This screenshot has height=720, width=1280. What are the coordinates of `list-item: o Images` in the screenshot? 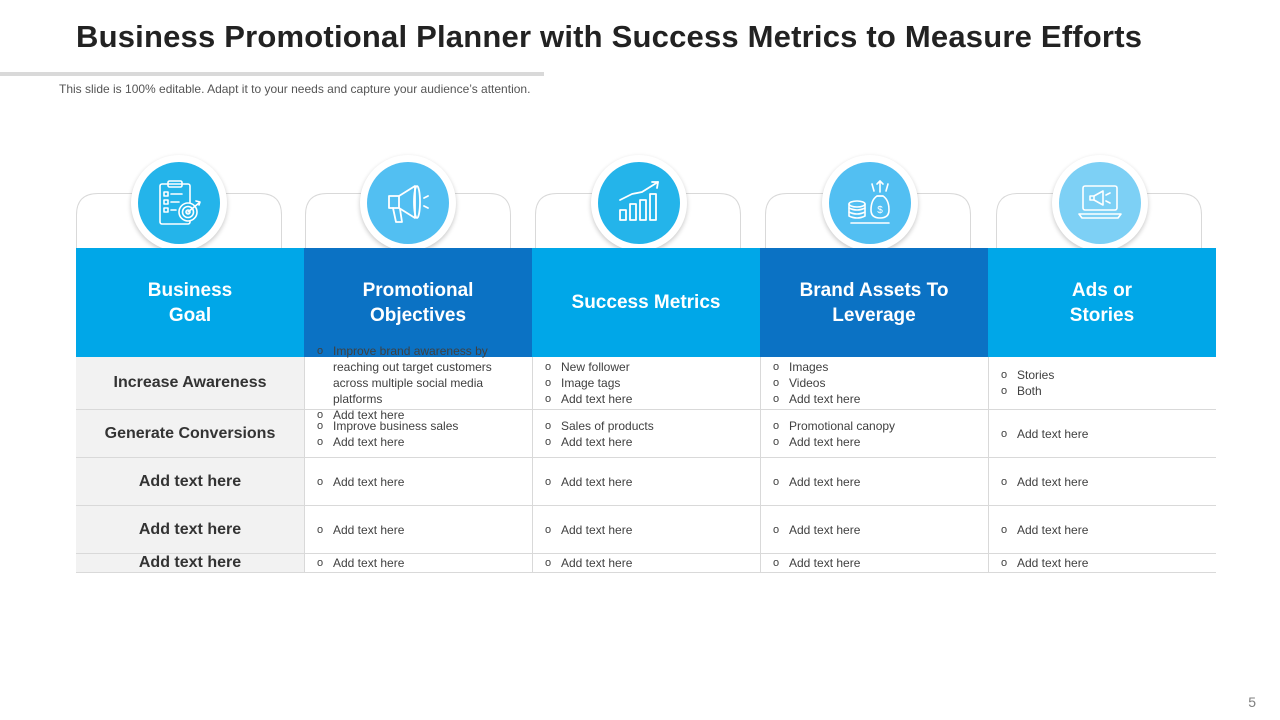 It's located at (801, 367).